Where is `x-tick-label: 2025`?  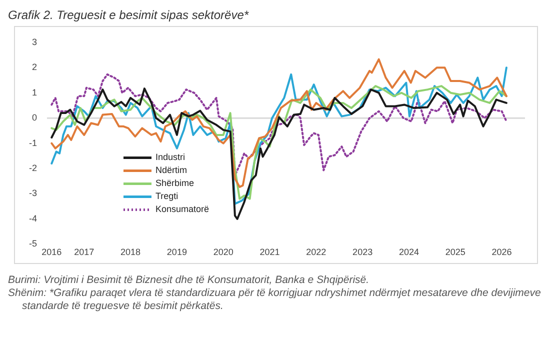
x-tick-label: 2025 is located at coordinates (455, 252).